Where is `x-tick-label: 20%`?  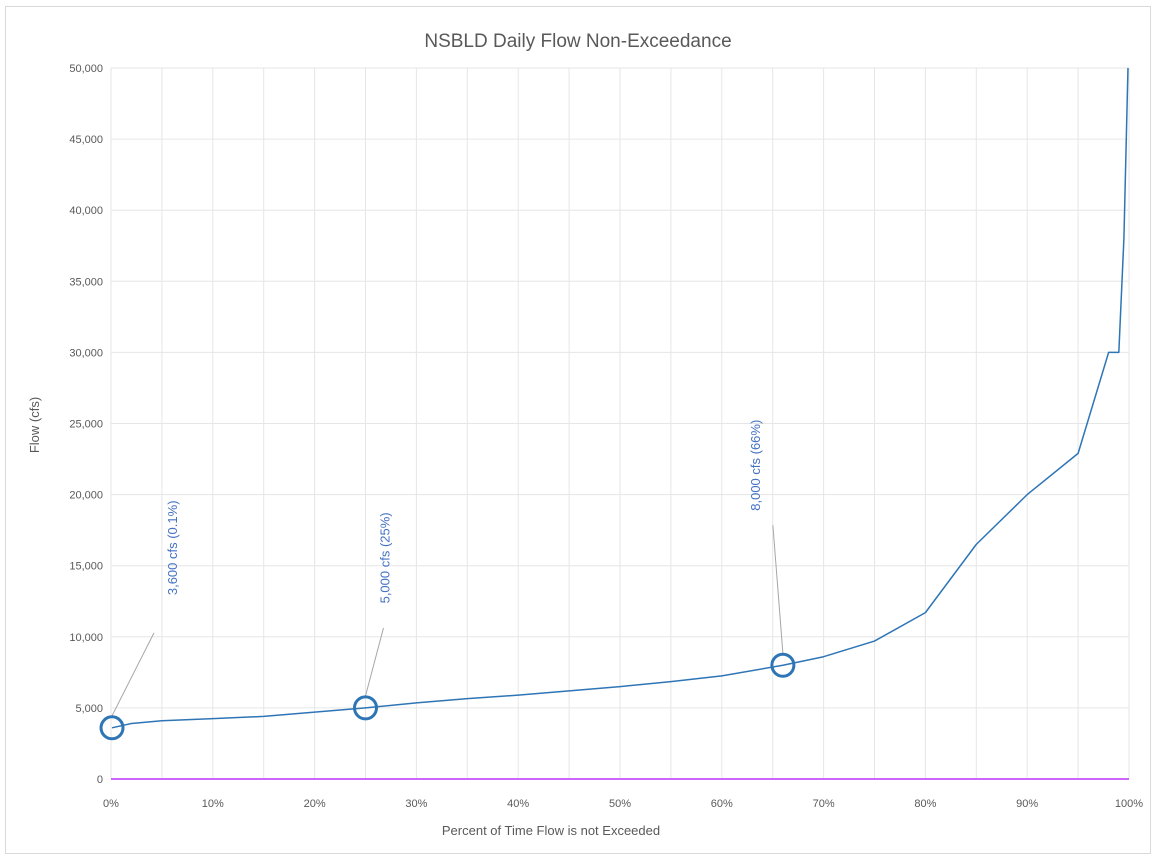 x-tick-label: 20% is located at coordinates (315, 804).